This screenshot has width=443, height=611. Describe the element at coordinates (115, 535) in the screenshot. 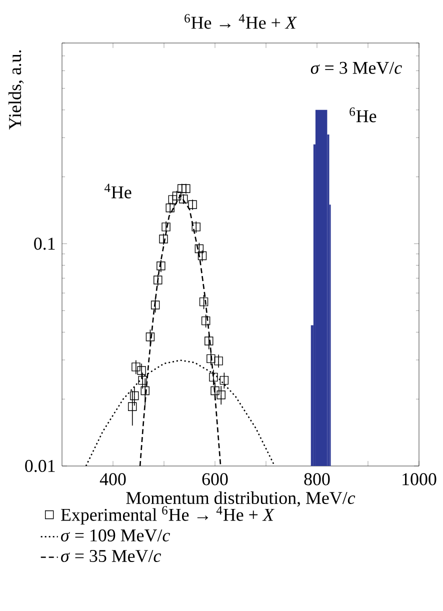

I see `legend-label: σ = 109 MeV/c` at that location.